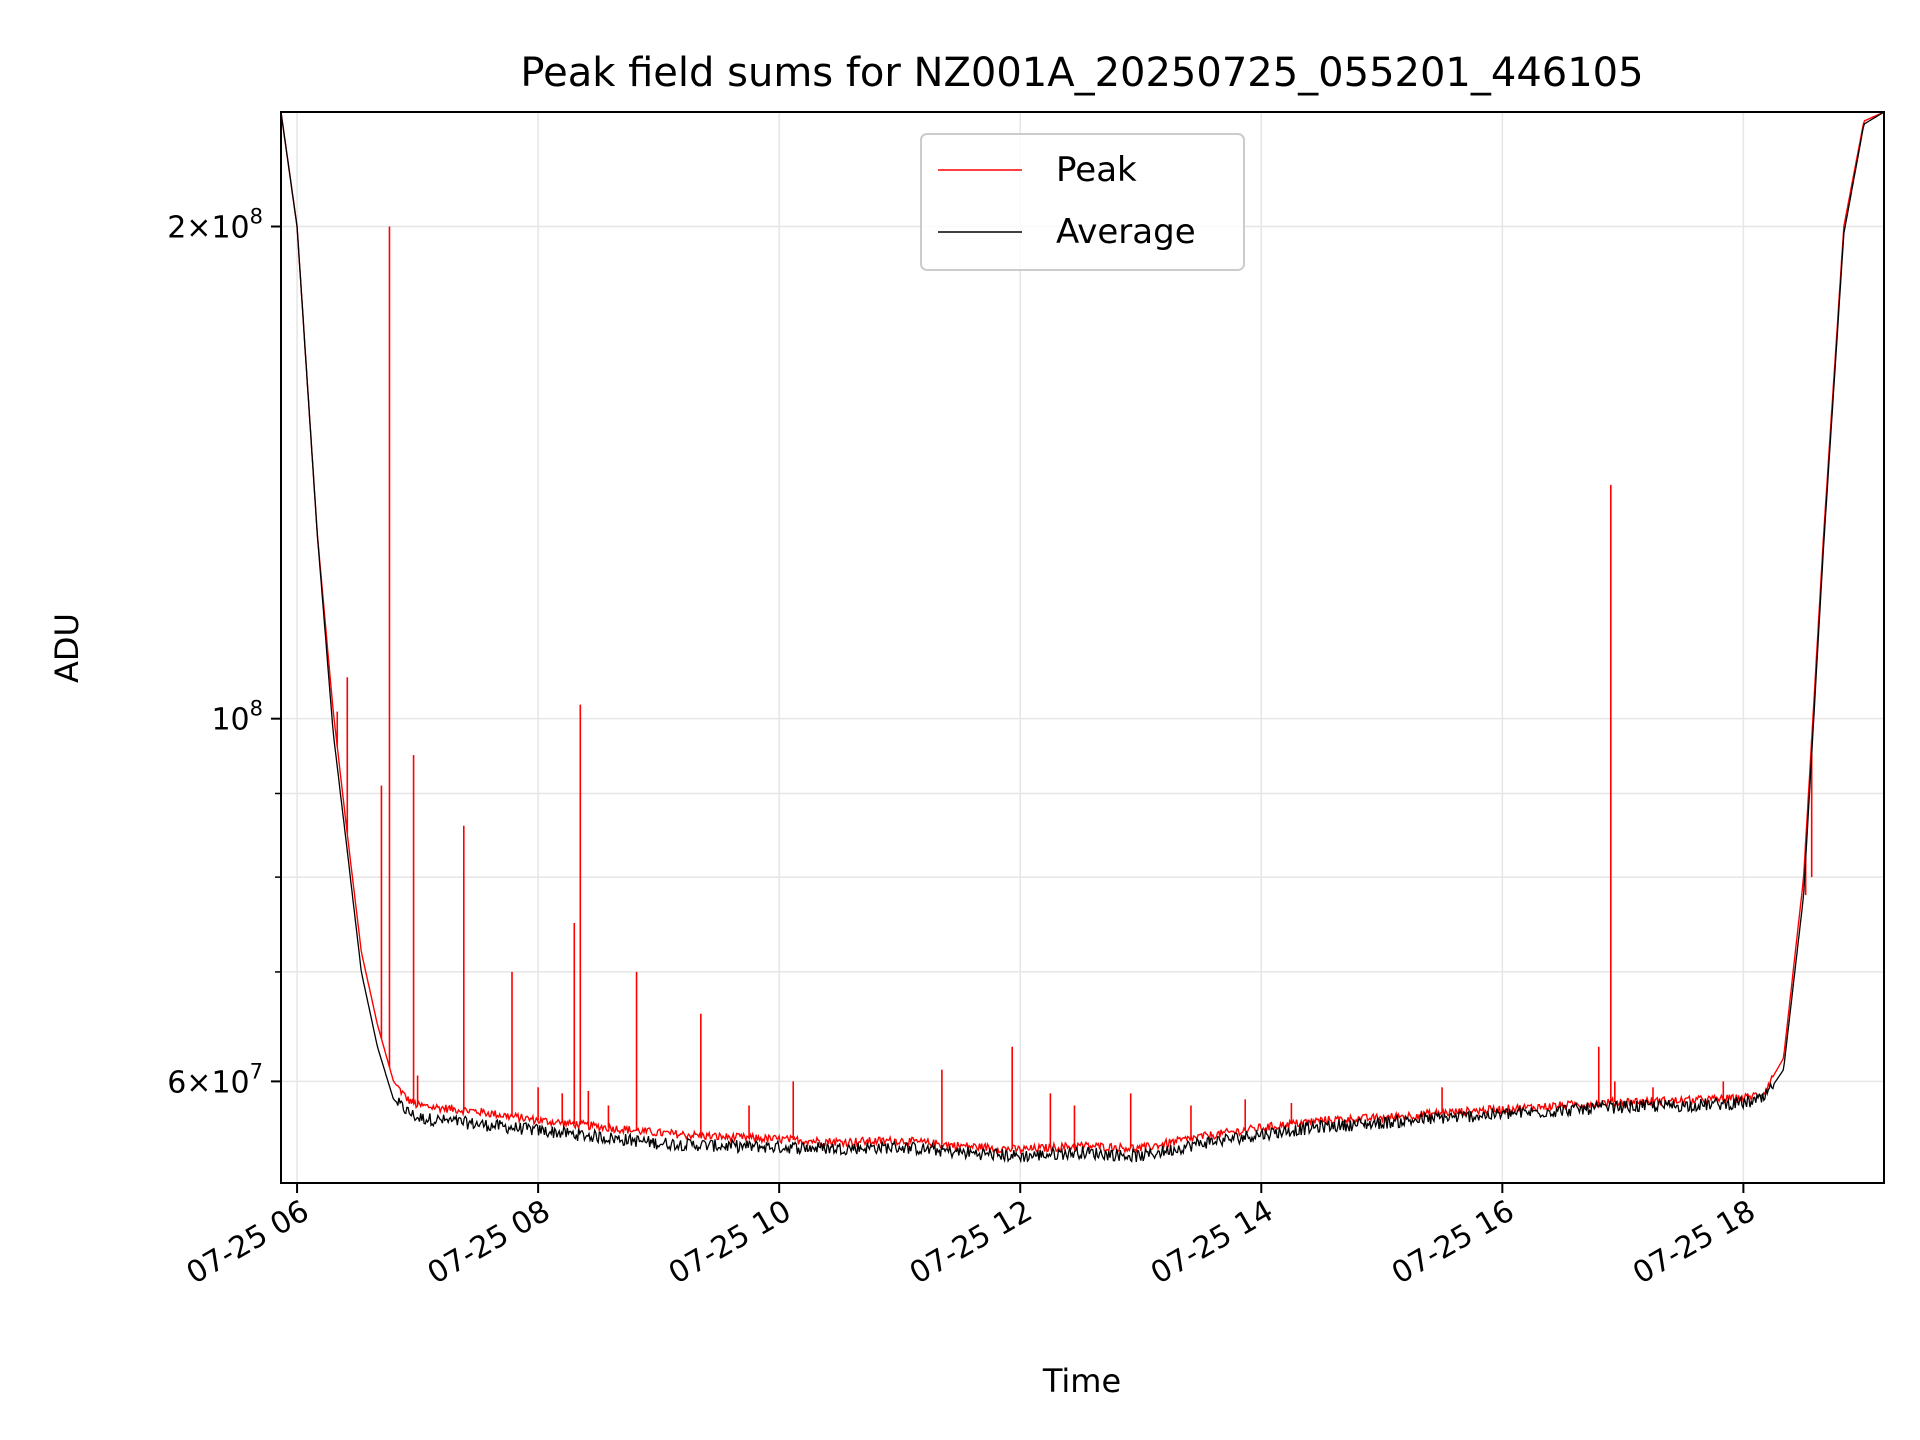 The width and height of the screenshot is (1920, 1440). I want to click on legend: Peak Average, so click(1082, 202).